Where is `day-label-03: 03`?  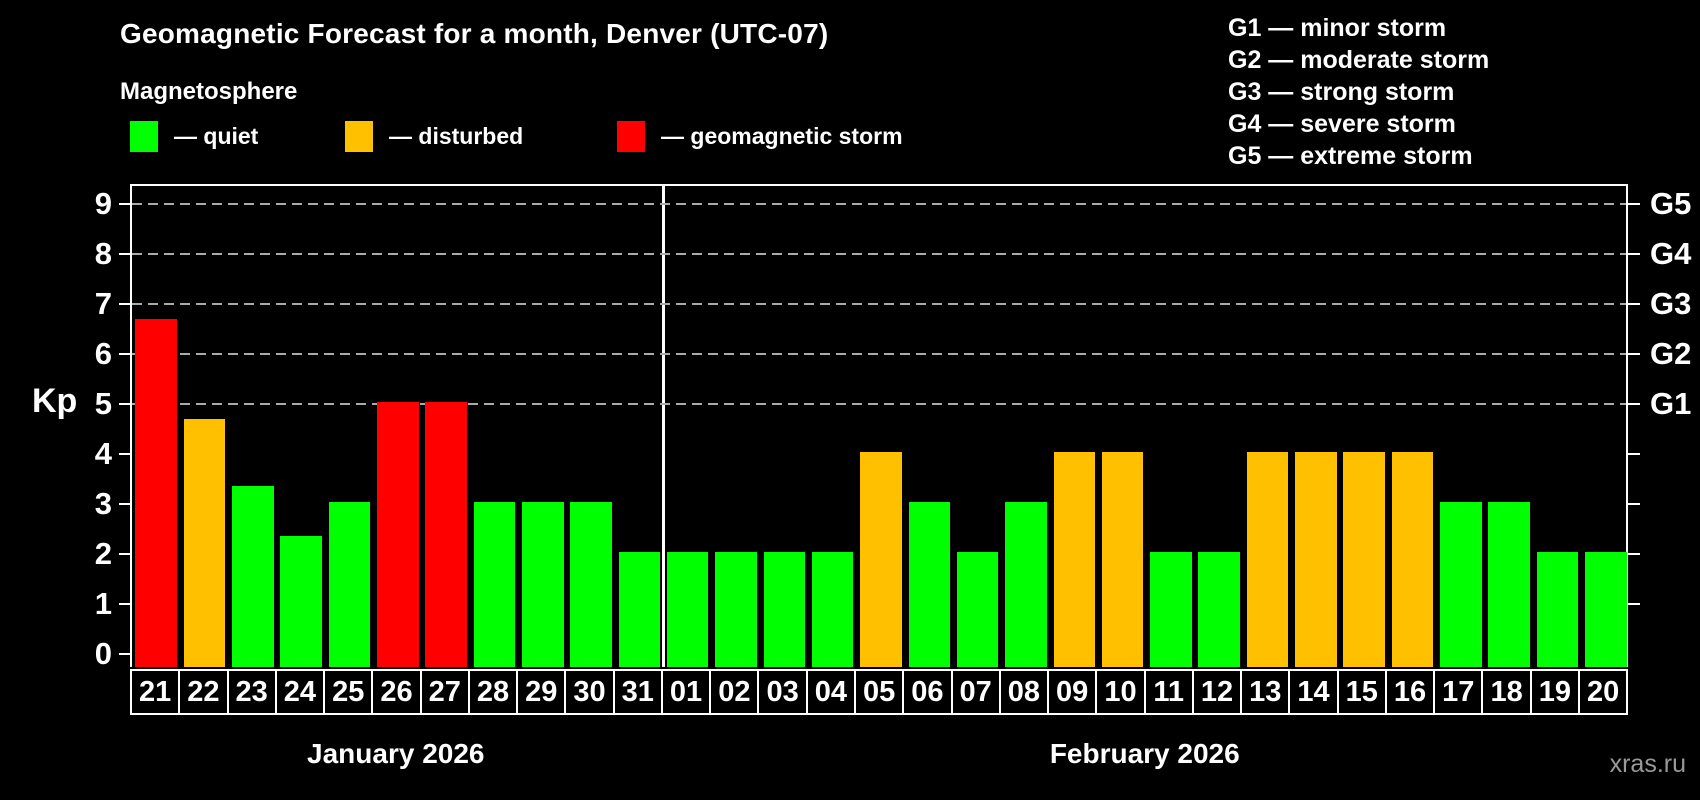 day-label-03: 03 is located at coordinates (782, 692).